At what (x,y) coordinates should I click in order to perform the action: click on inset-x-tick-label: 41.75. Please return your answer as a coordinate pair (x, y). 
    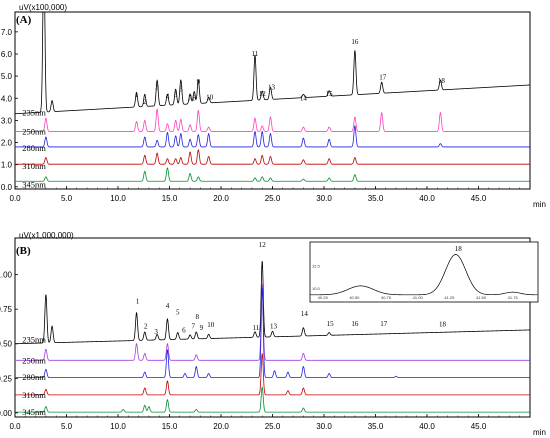
    Looking at the image, I should click on (513, 297).